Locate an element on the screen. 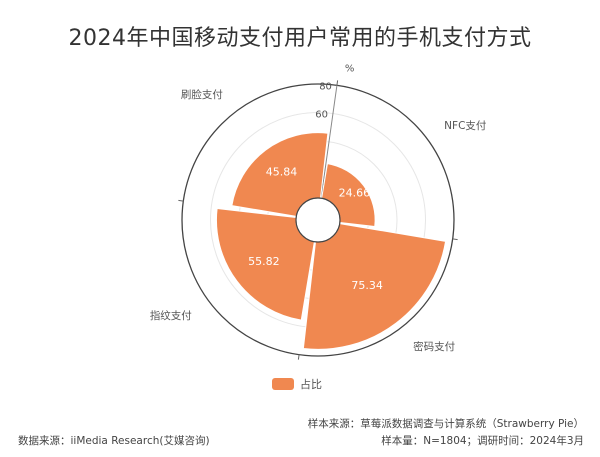 This screenshot has height=457, width=600. category-label: 密码支付 is located at coordinates (434, 346).